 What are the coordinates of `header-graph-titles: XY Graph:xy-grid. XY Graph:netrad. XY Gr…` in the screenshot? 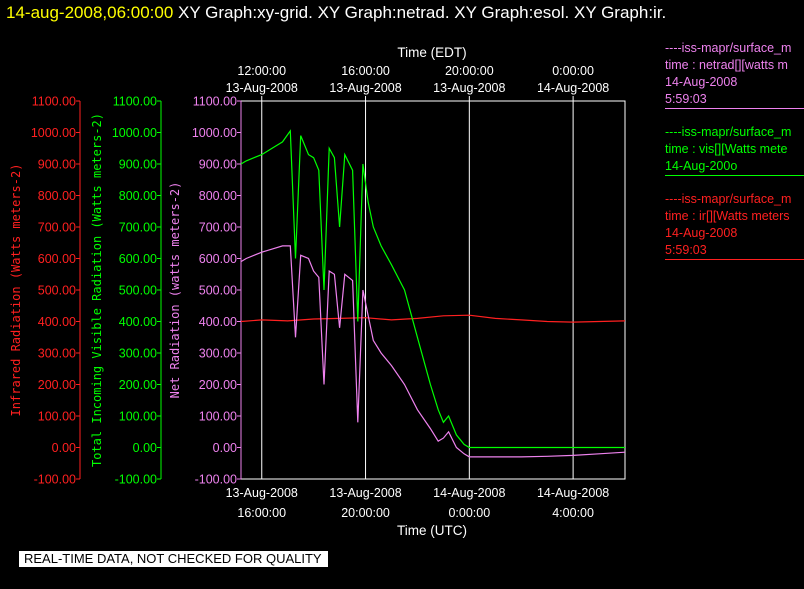 It's located at (422, 12).